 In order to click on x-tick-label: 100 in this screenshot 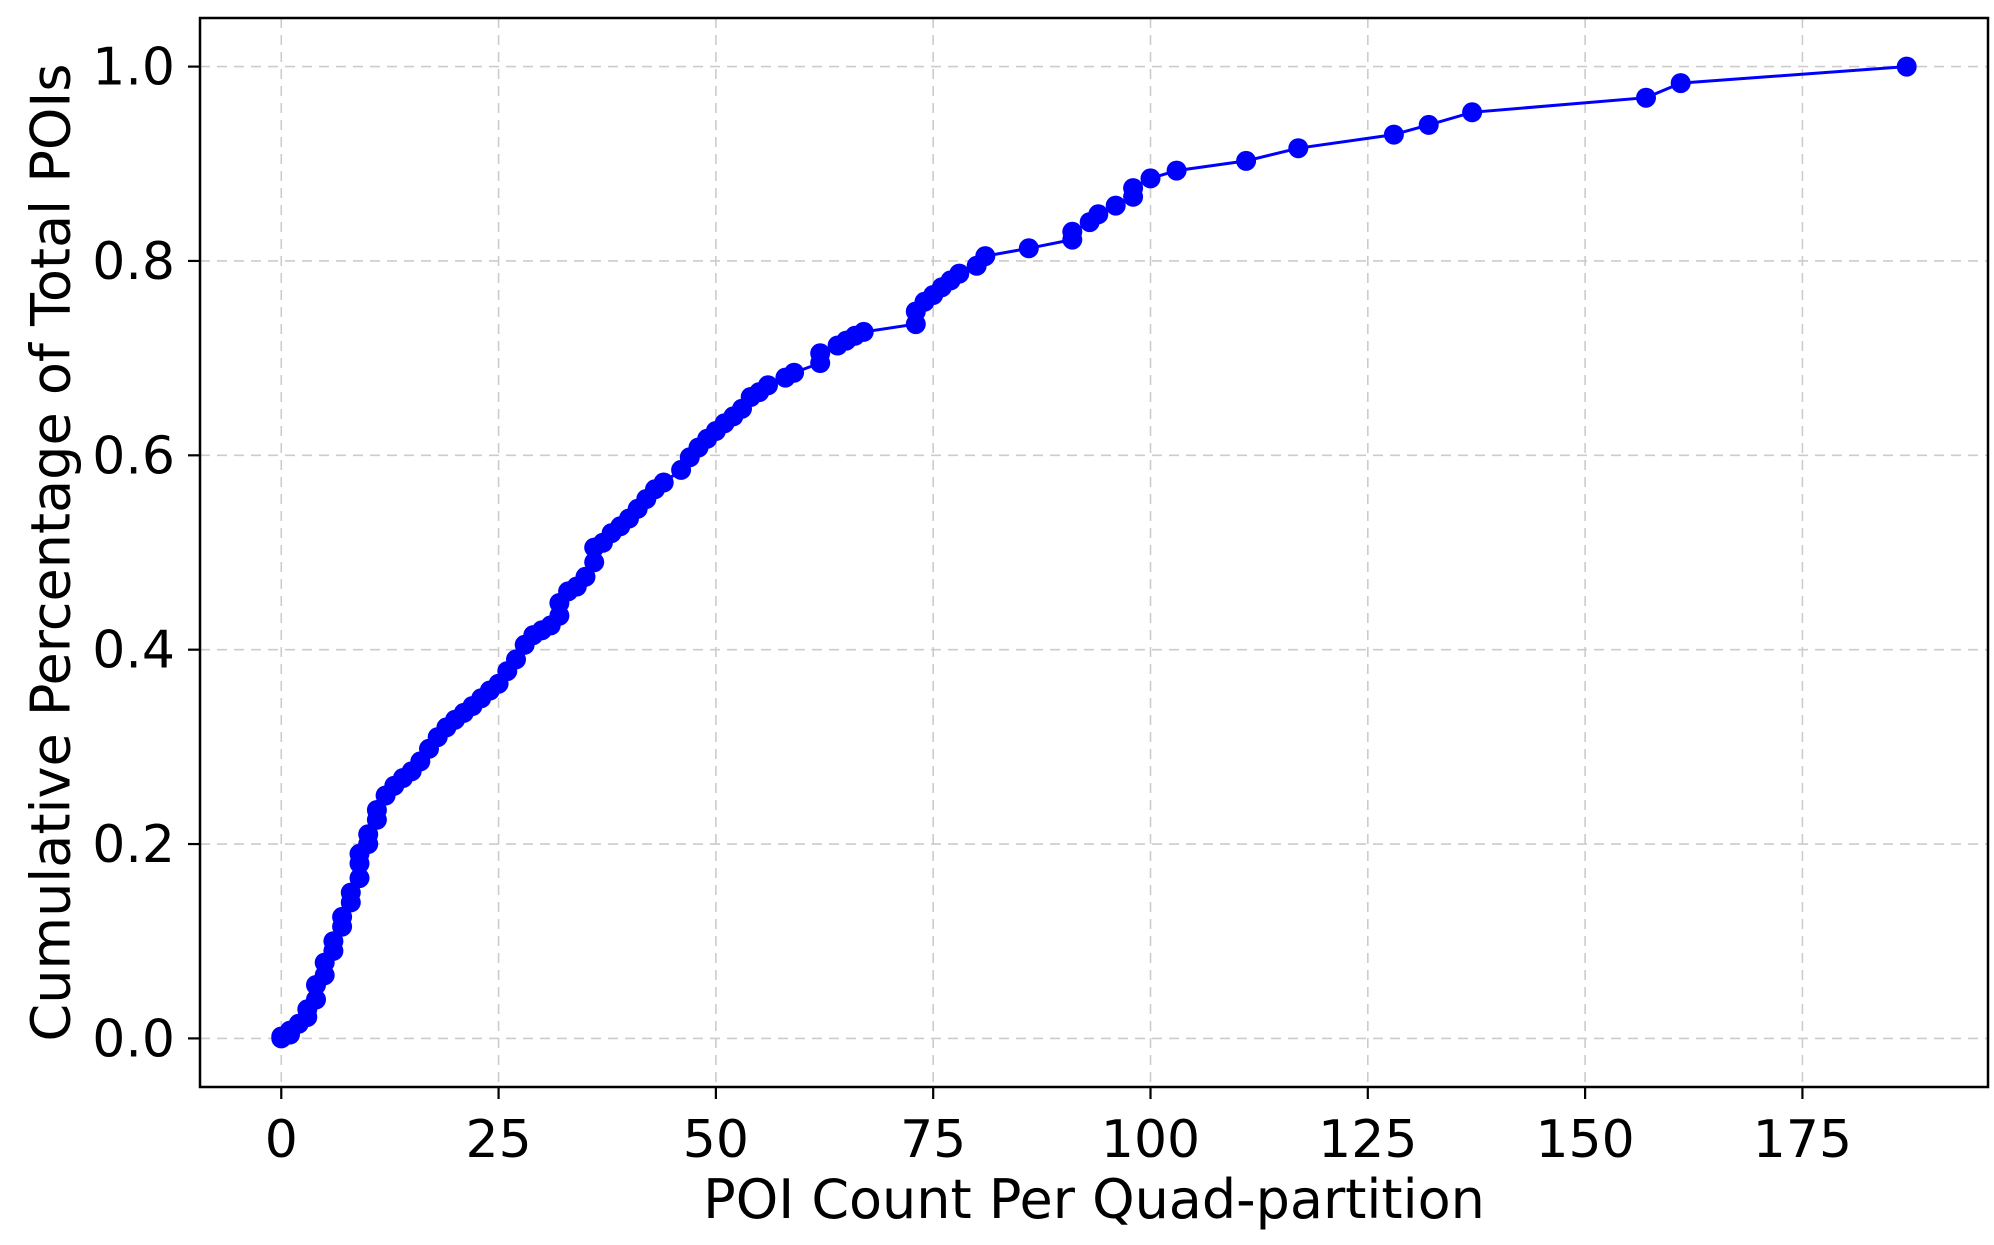, I will do `click(1150, 1140)`.